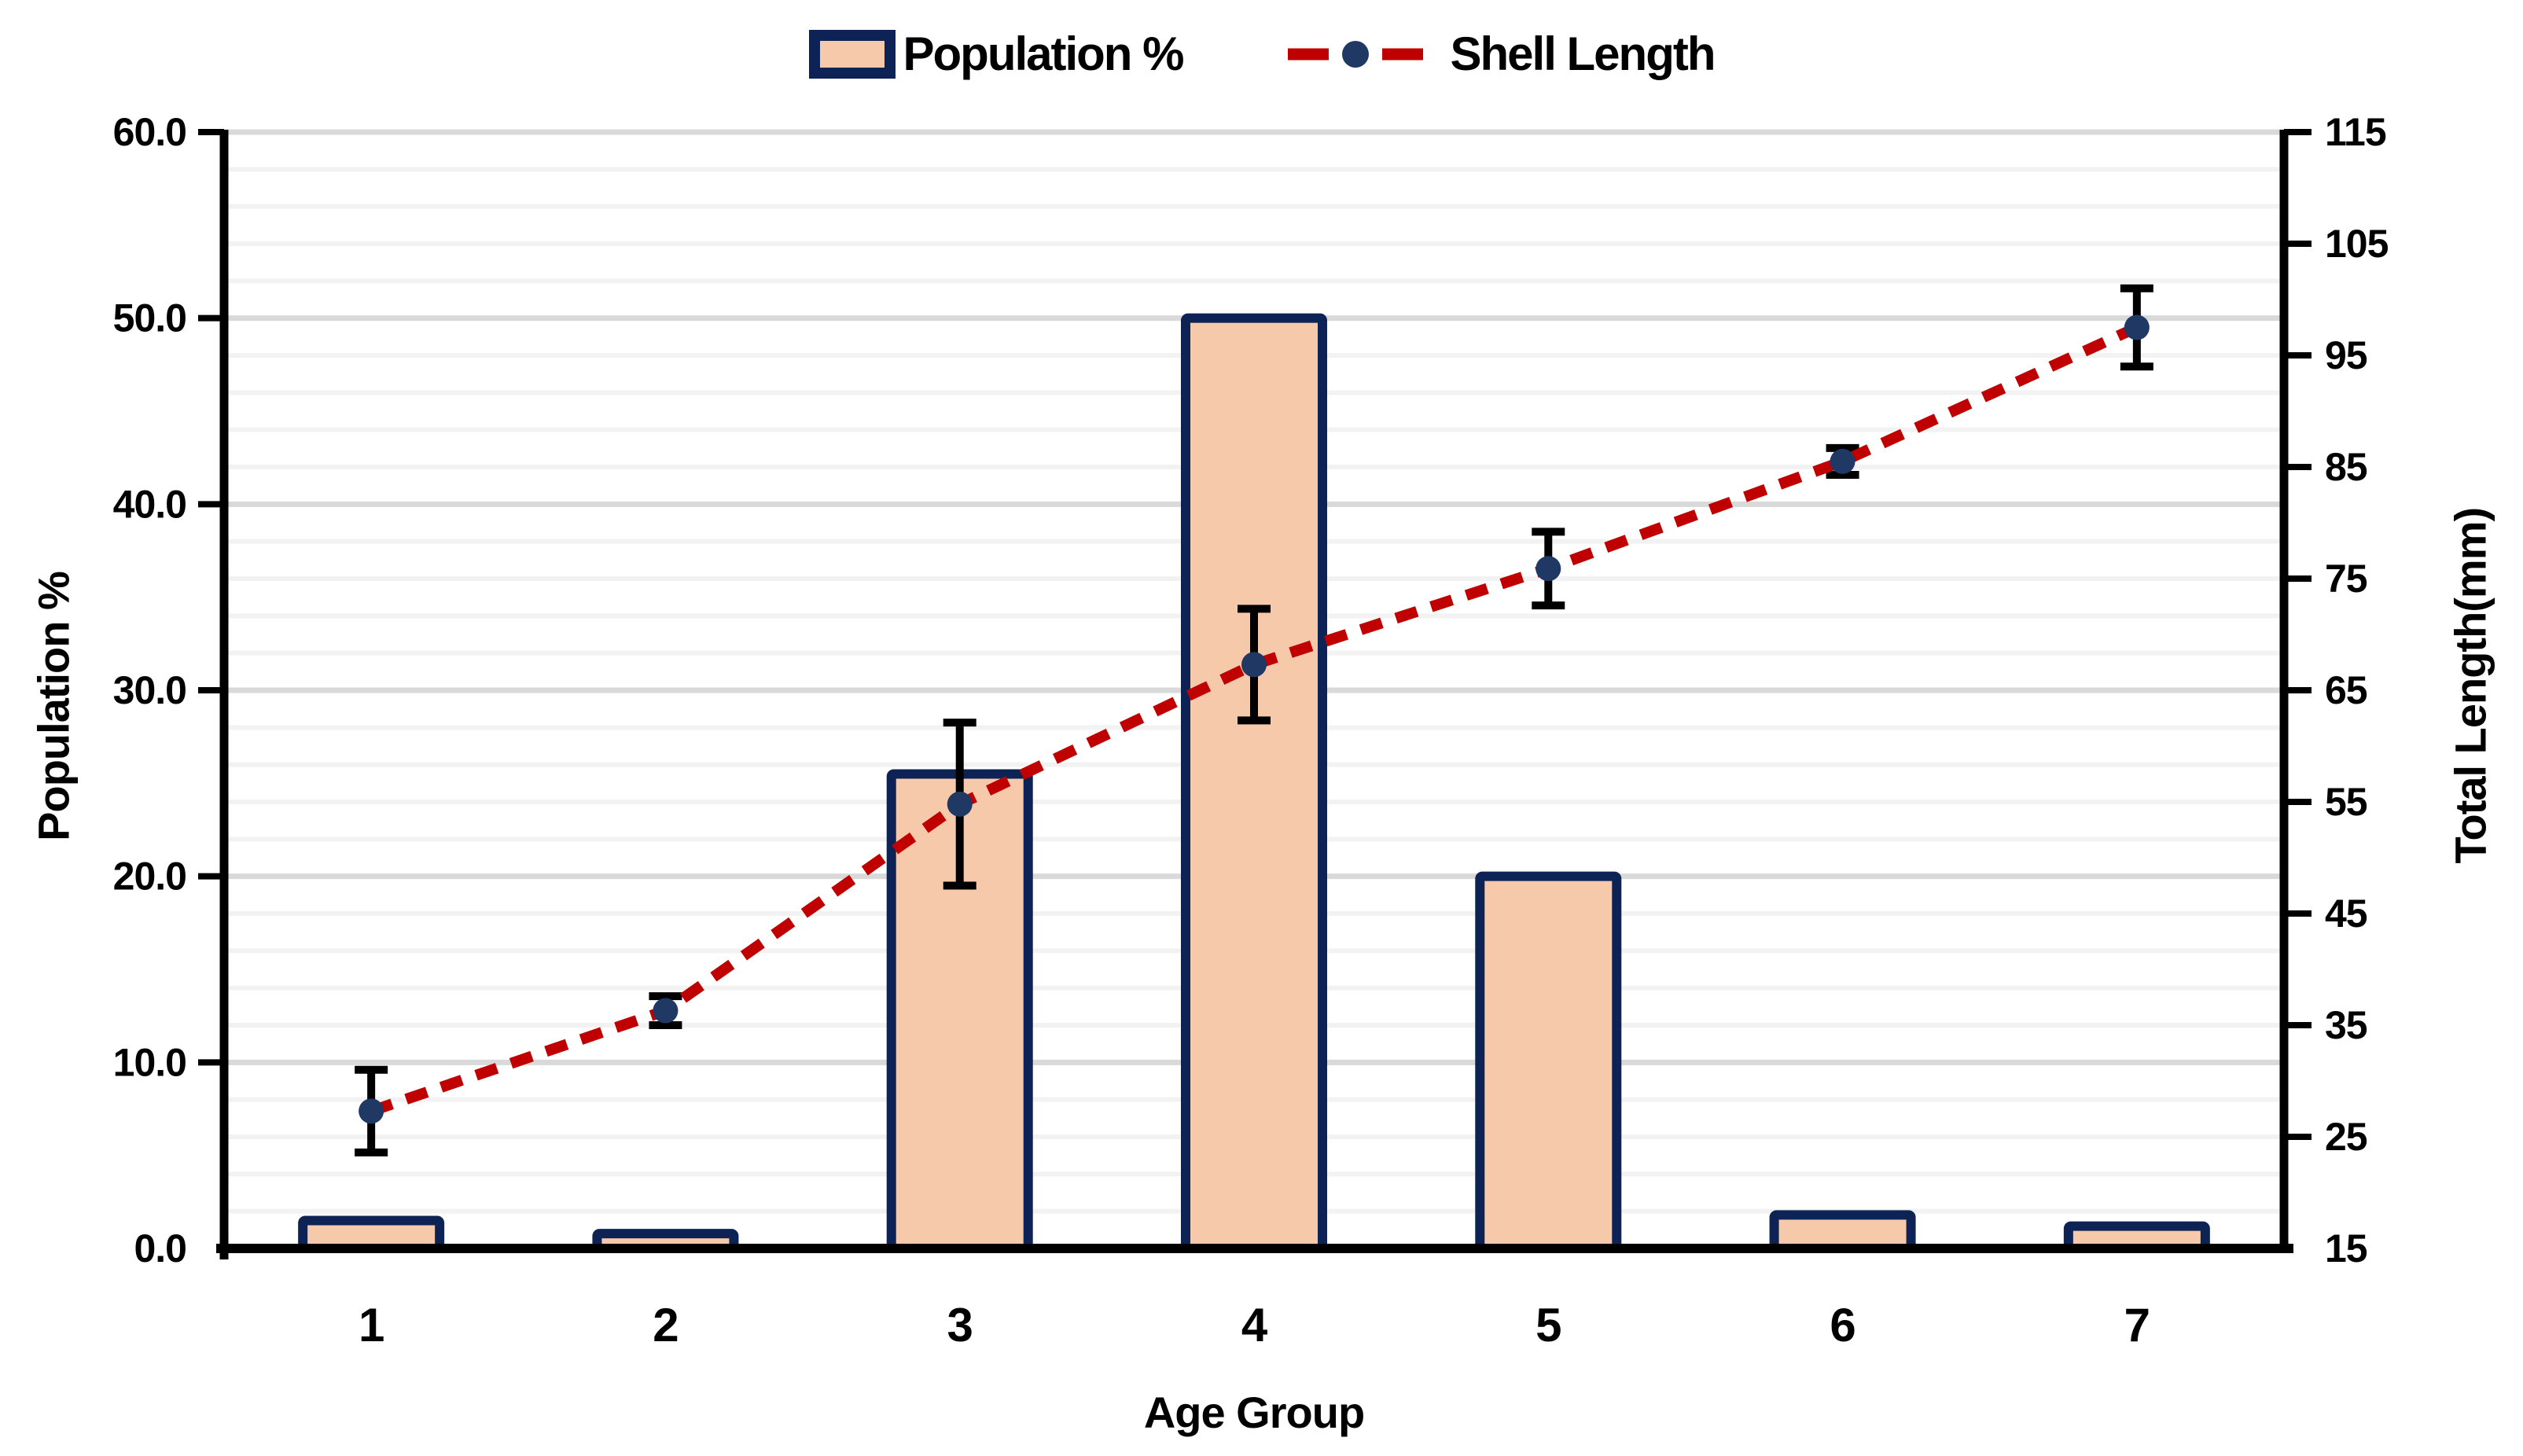 Image resolution: width=2523 pixels, height=1456 pixels. What do you see at coordinates (2346, 579) in the screenshot?
I see `y-axis-right-tick-label: 75` at bounding box center [2346, 579].